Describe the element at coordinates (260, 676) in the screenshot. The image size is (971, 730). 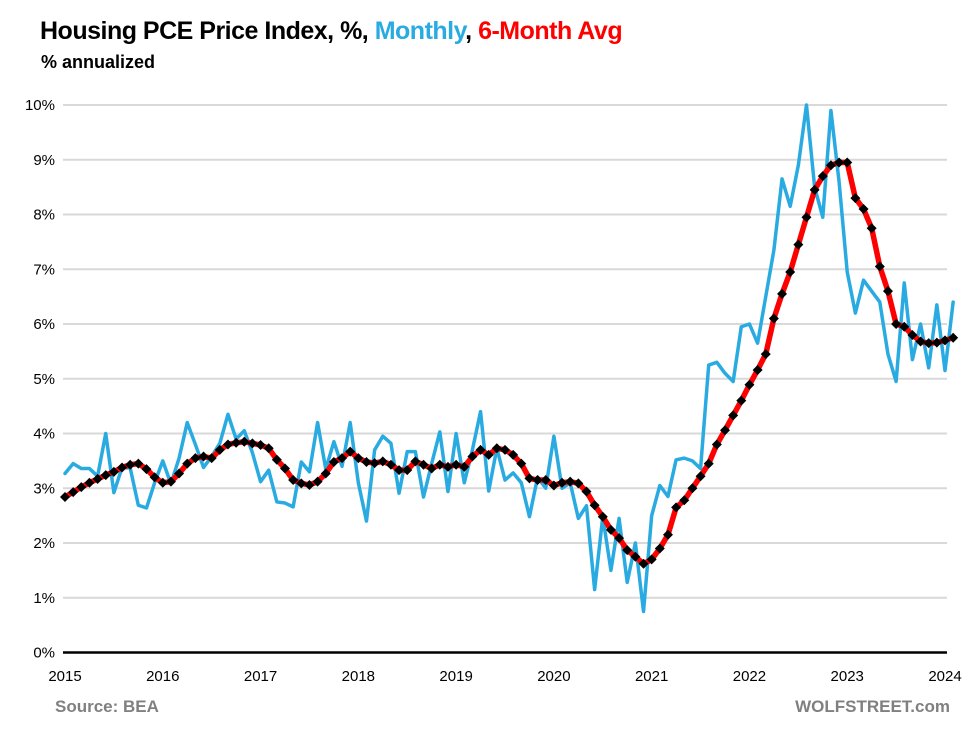
I see `x-tick-label-2017: 2017` at that location.